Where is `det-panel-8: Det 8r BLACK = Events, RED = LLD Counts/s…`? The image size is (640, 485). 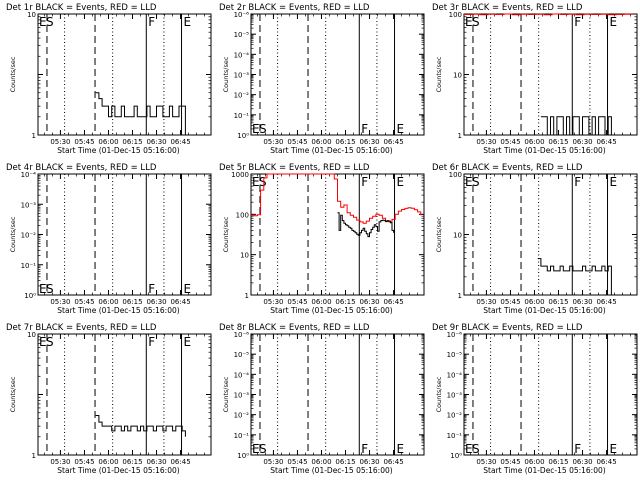 det-panel-8: Det 8r BLACK = Events, RED = LLD Counts/s… is located at coordinates (322, 399).